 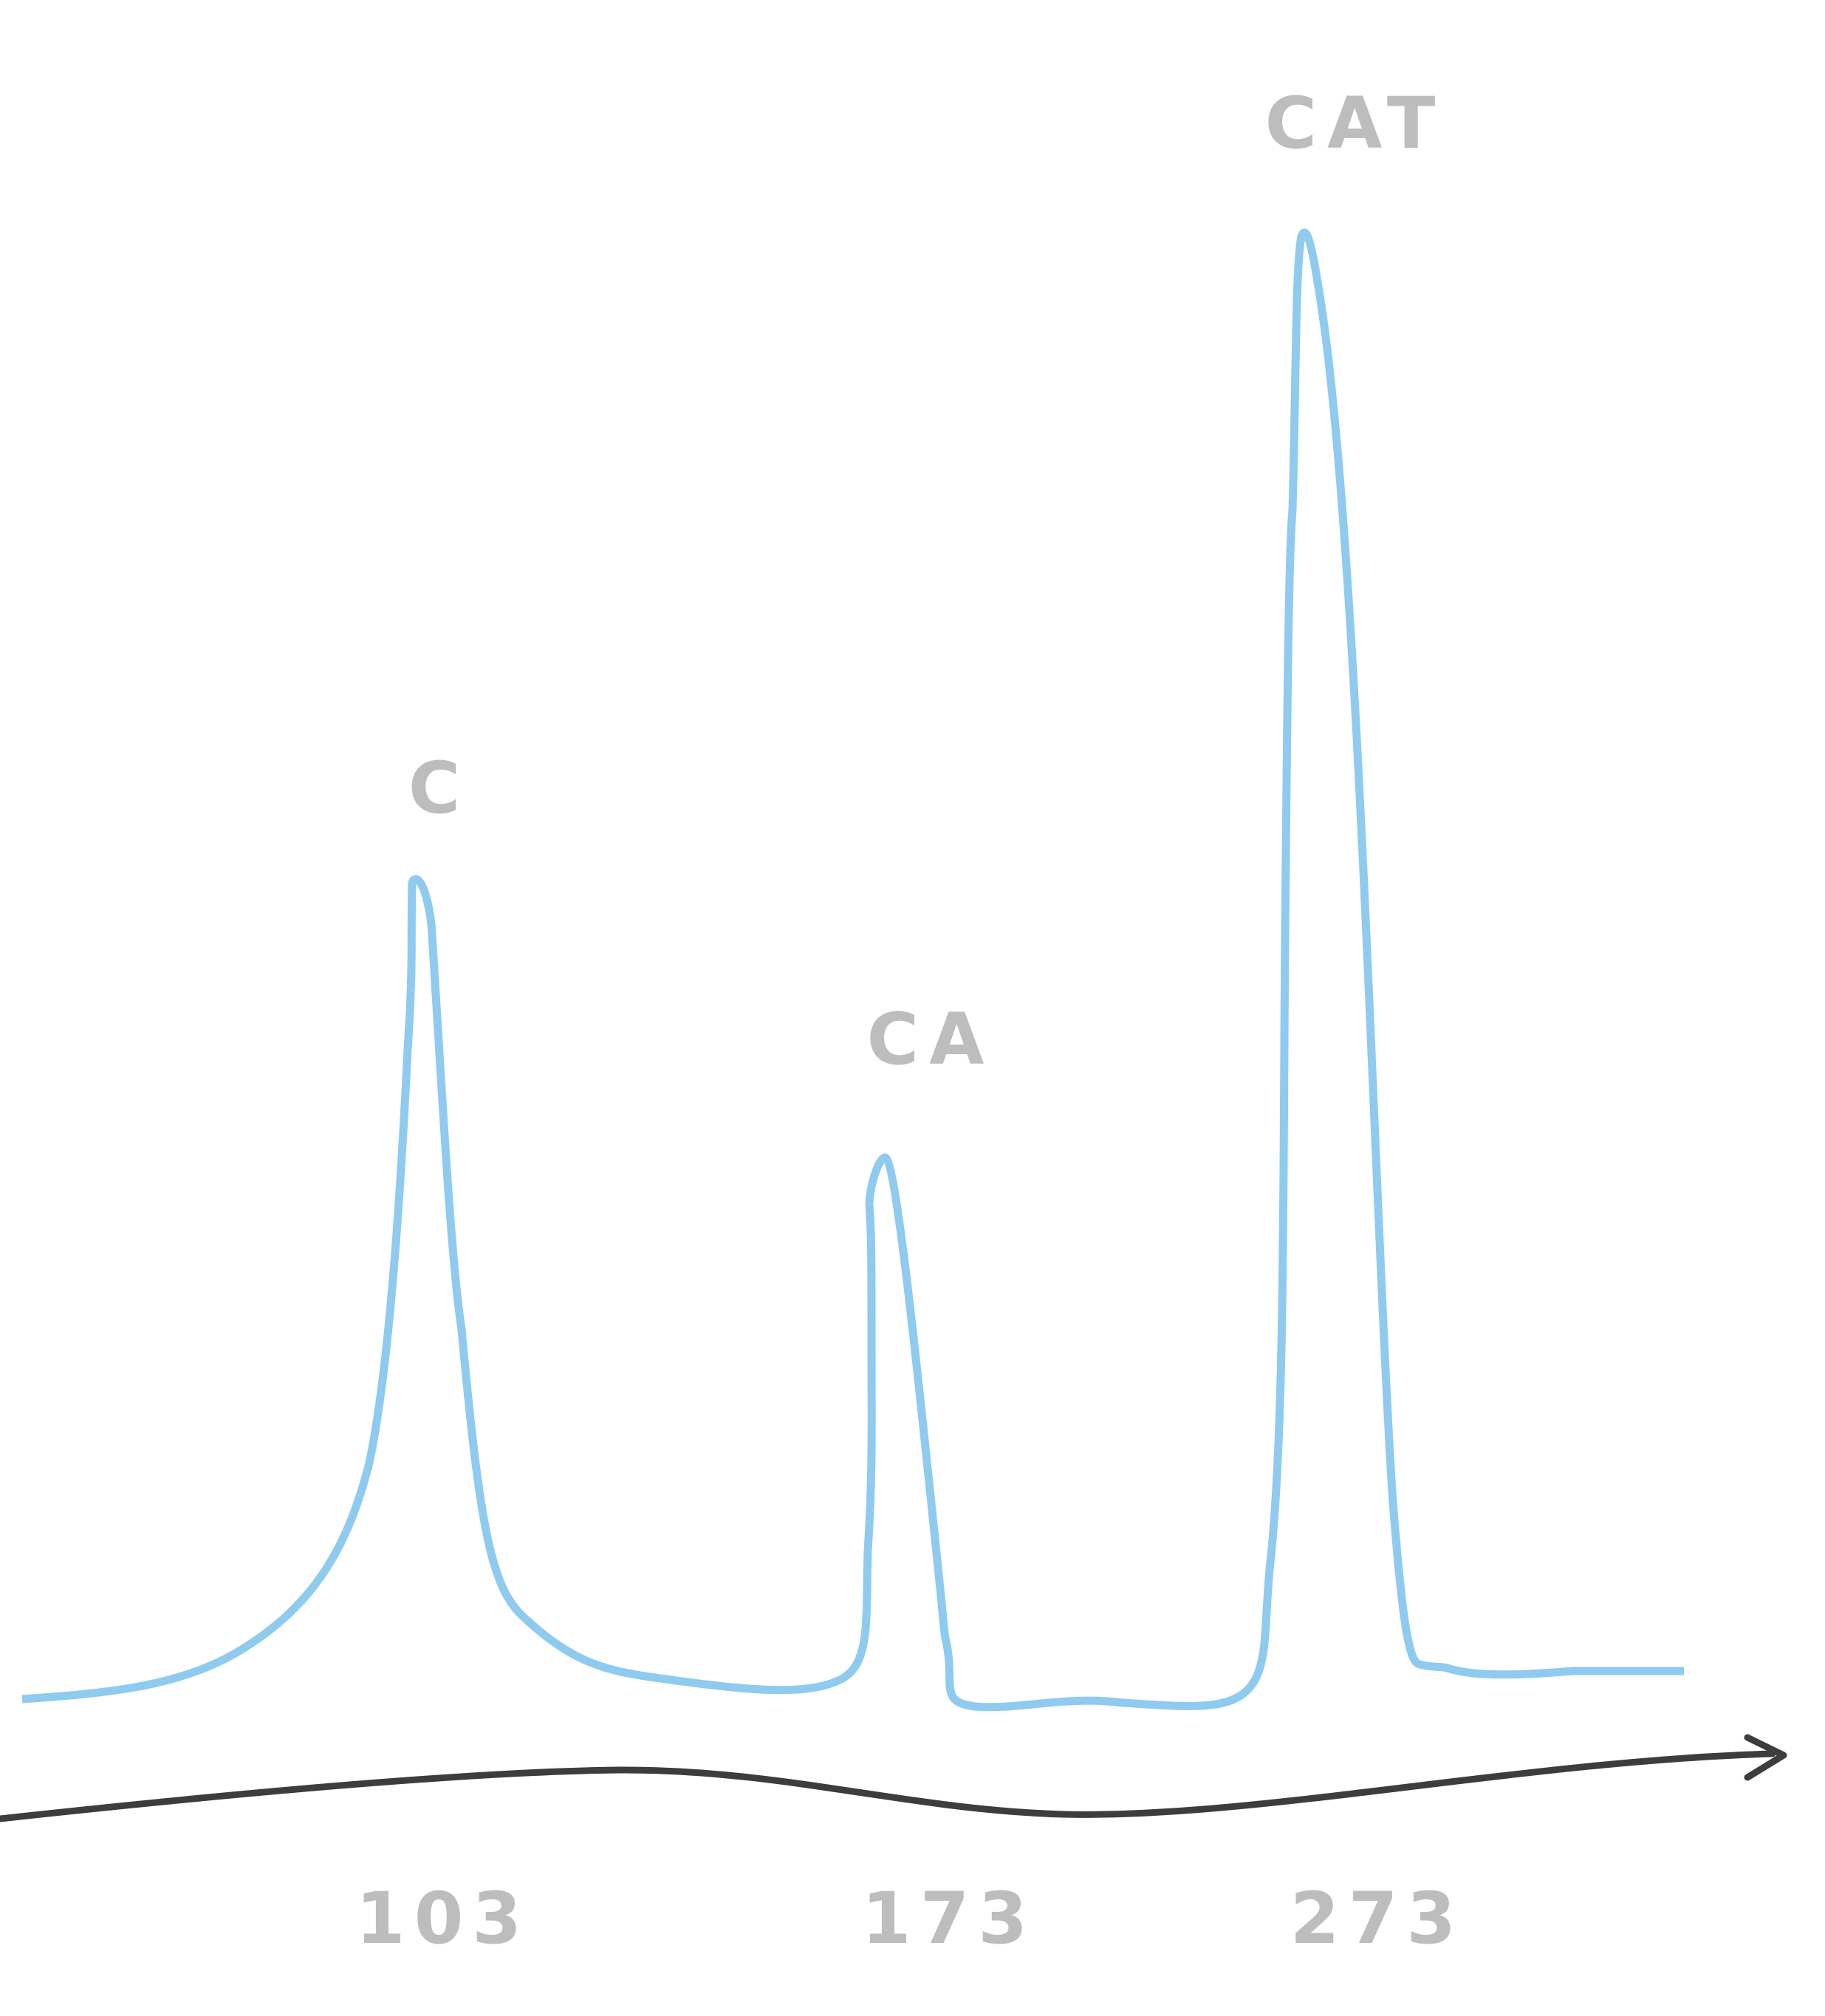 I want to click on x-axis-line, so click(x=888, y=1786).